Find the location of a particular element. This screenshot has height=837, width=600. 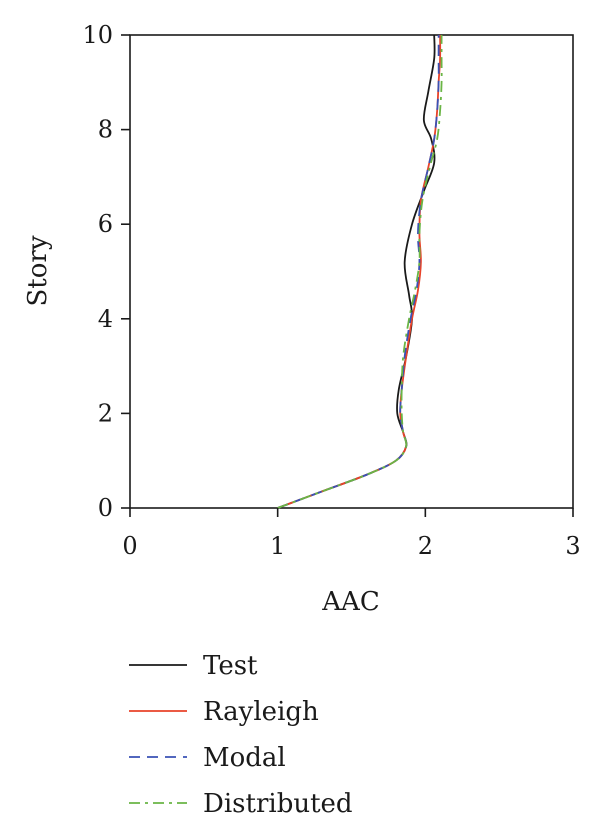

legend-label-test: Test is located at coordinates (230, 666).